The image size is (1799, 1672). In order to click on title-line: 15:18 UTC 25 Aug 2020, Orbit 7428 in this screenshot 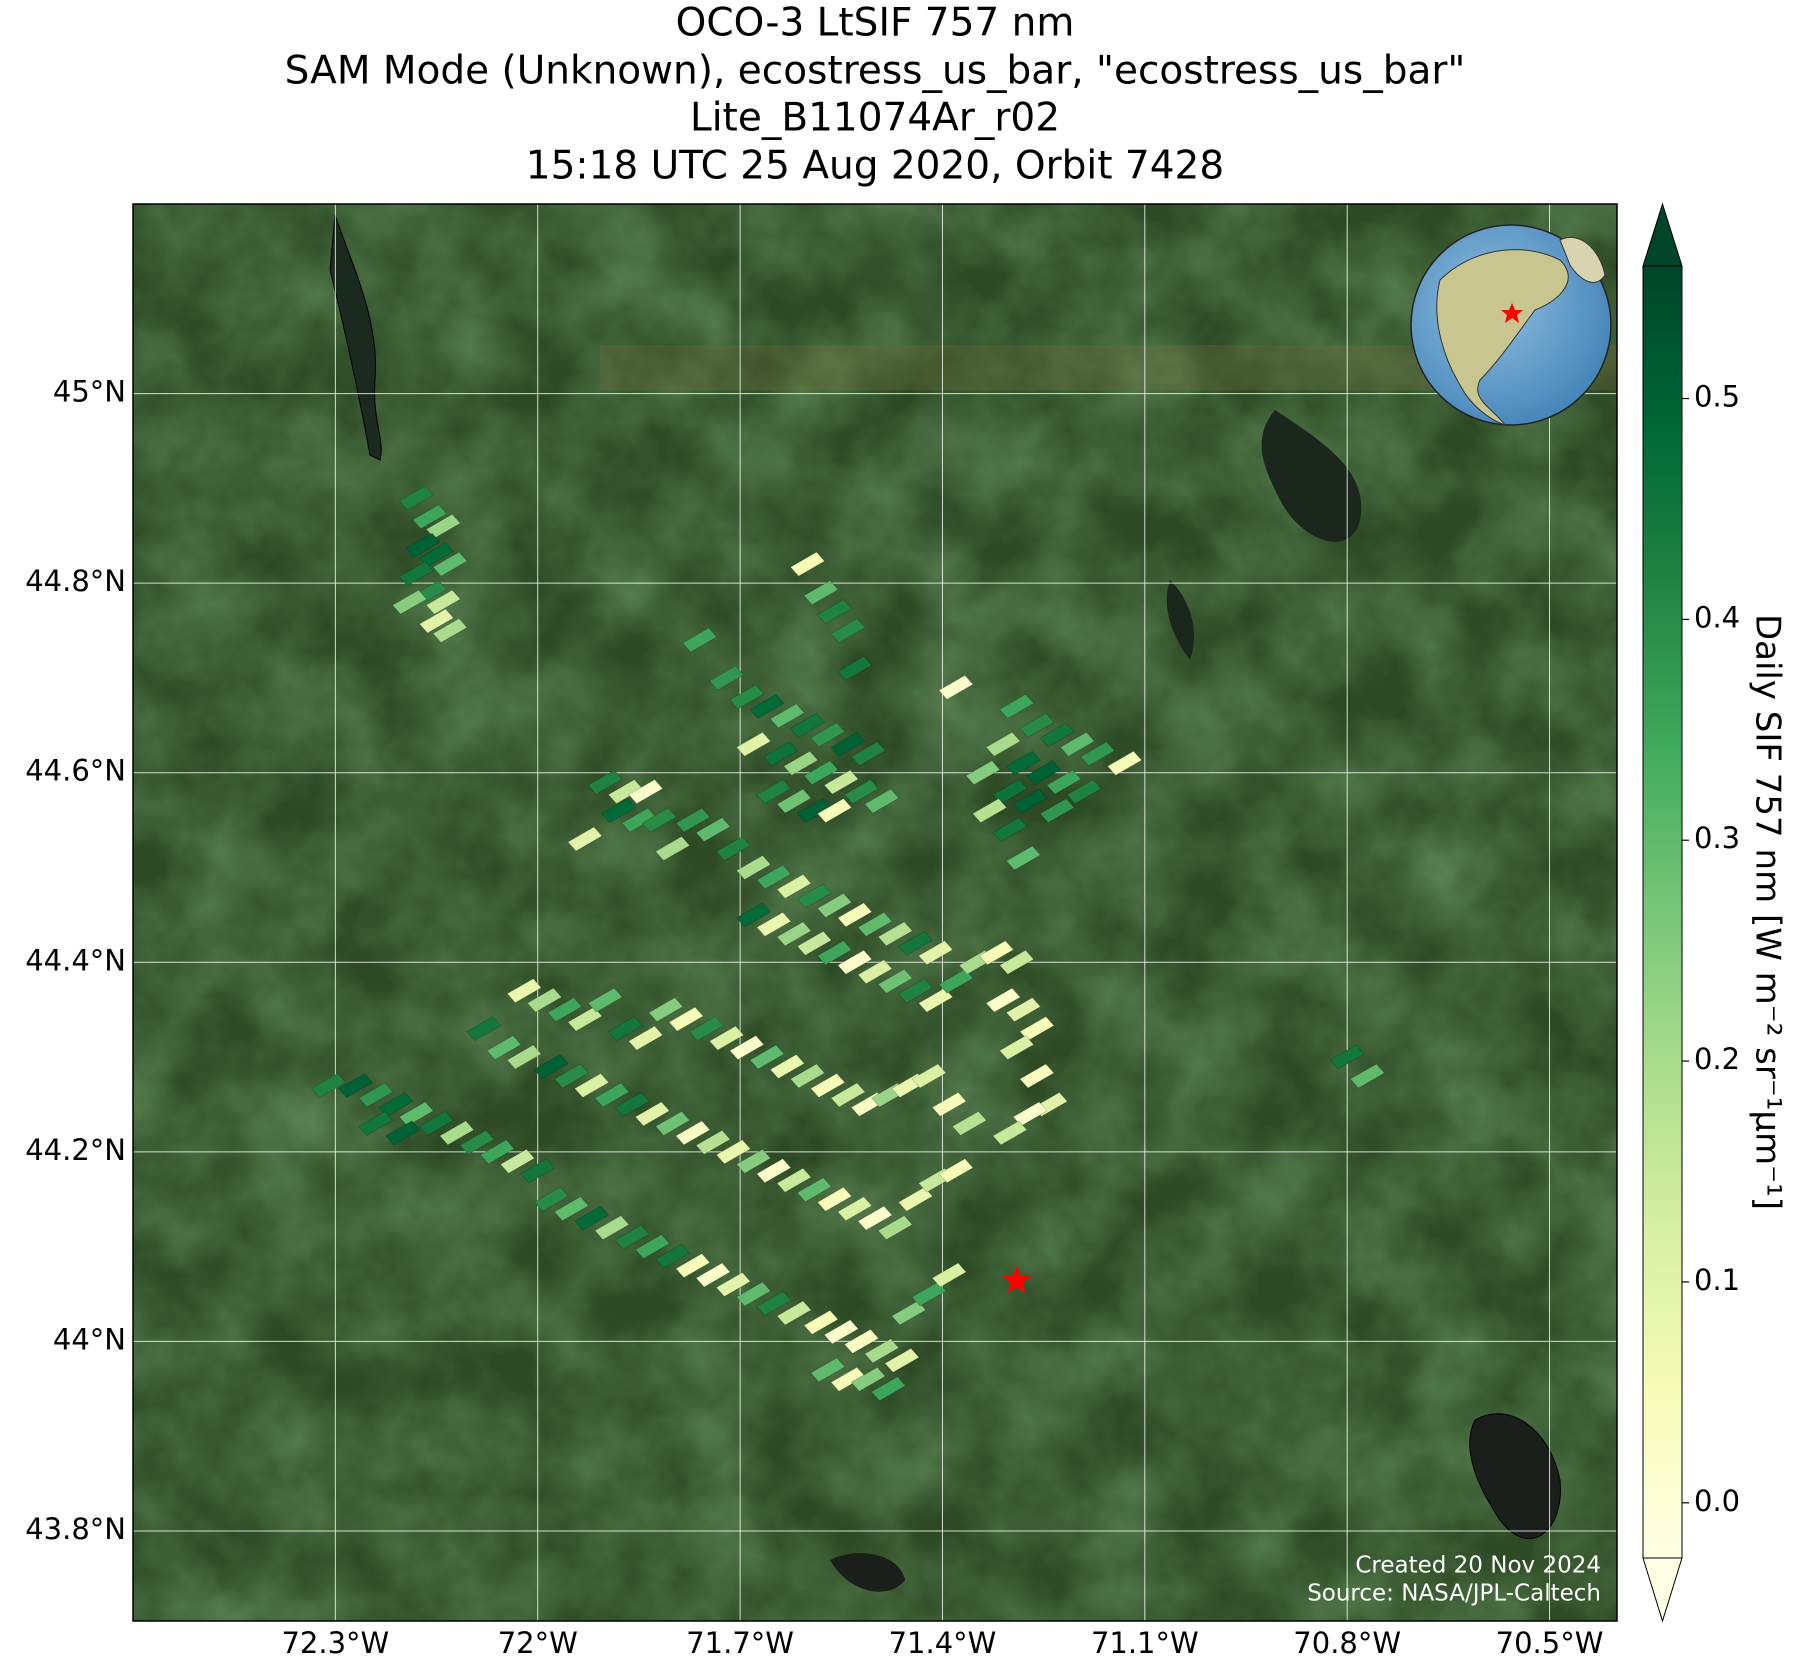, I will do `click(875, 166)`.